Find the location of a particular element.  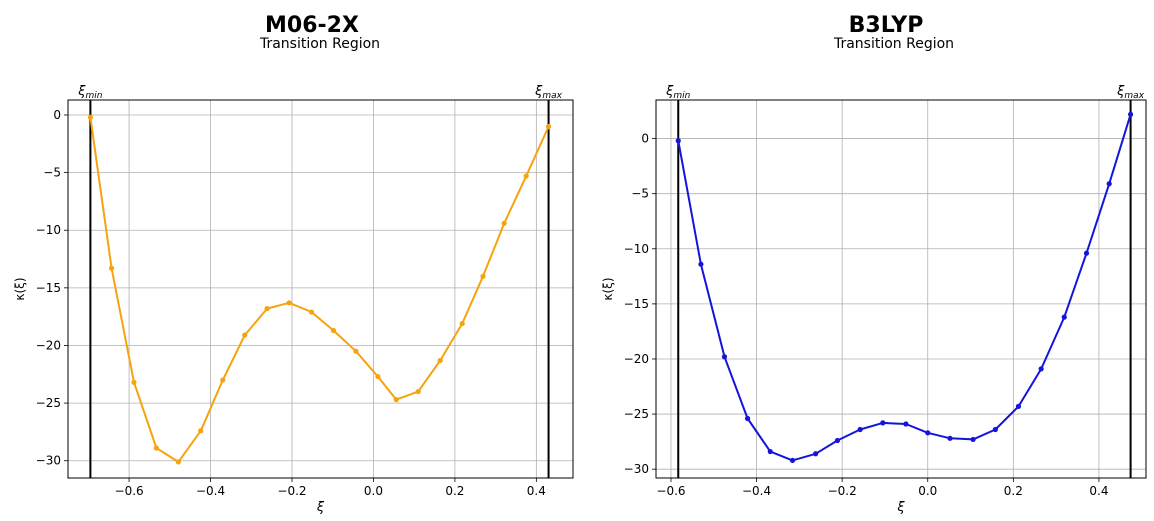

chart-title: M06-2X is located at coordinates (312, 25).